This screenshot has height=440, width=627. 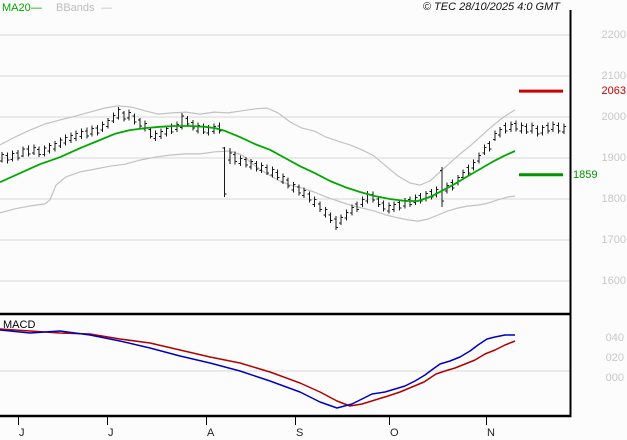 What do you see at coordinates (614, 358) in the screenshot?
I see `macd-tick-label: 020` at bounding box center [614, 358].